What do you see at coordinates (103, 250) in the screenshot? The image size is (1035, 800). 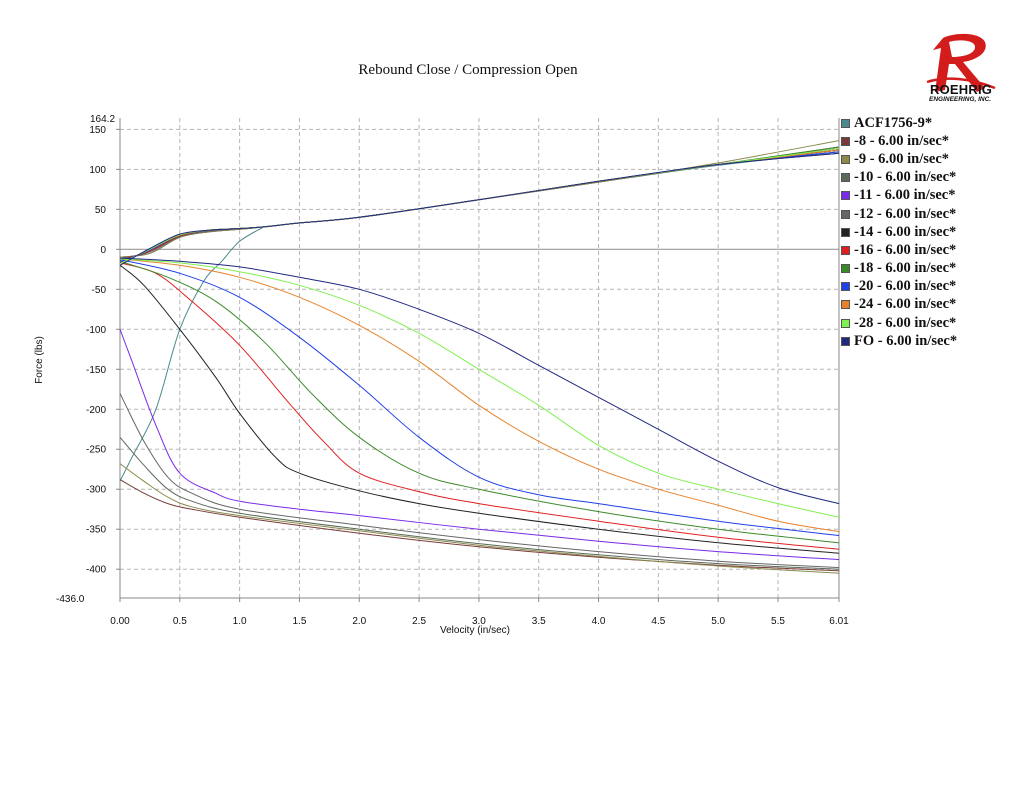 I see `y-tick-label: 0` at bounding box center [103, 250].